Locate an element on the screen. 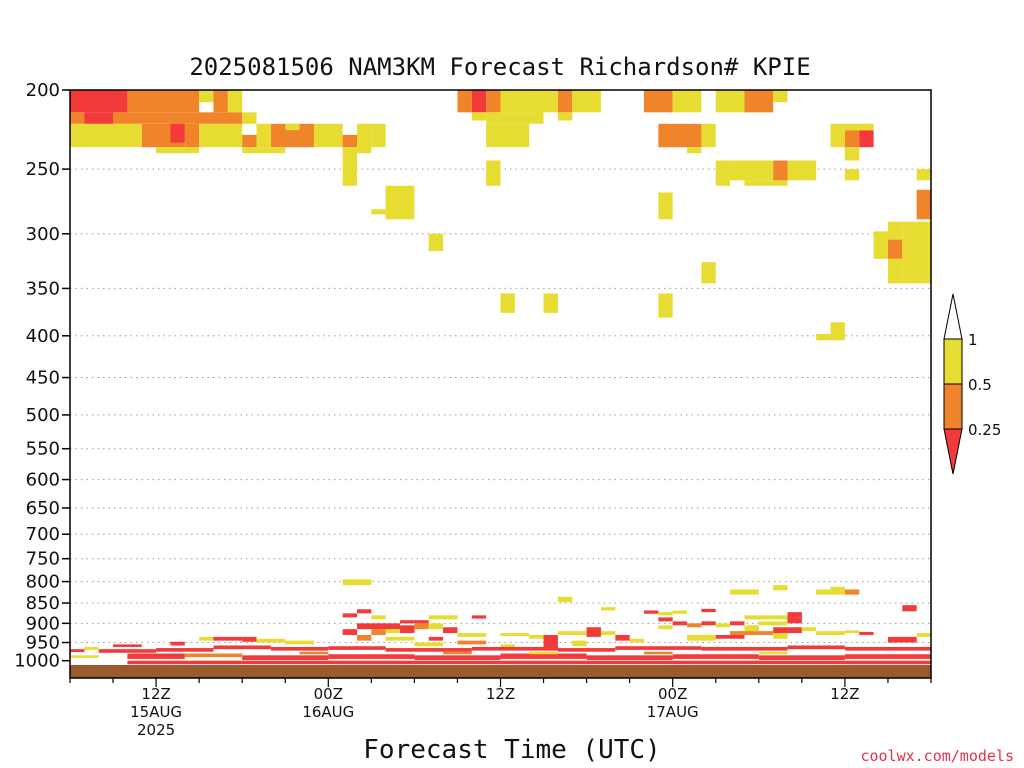 The width and height of the screenshot is (1024, 768). legend-lt025-triangle is located at coordinates (953, 451).